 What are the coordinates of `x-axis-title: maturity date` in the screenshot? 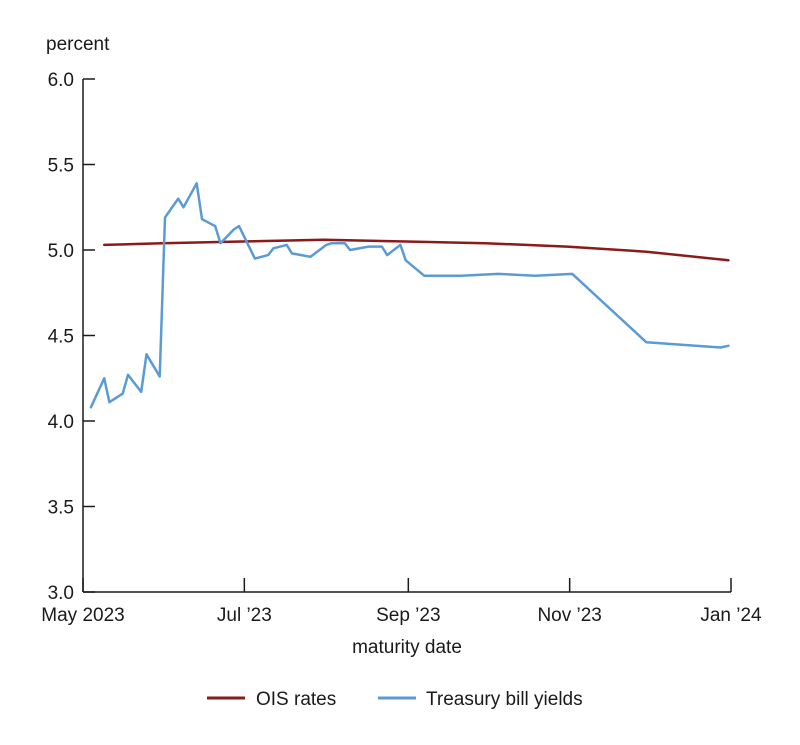 It's located at (407, 647).